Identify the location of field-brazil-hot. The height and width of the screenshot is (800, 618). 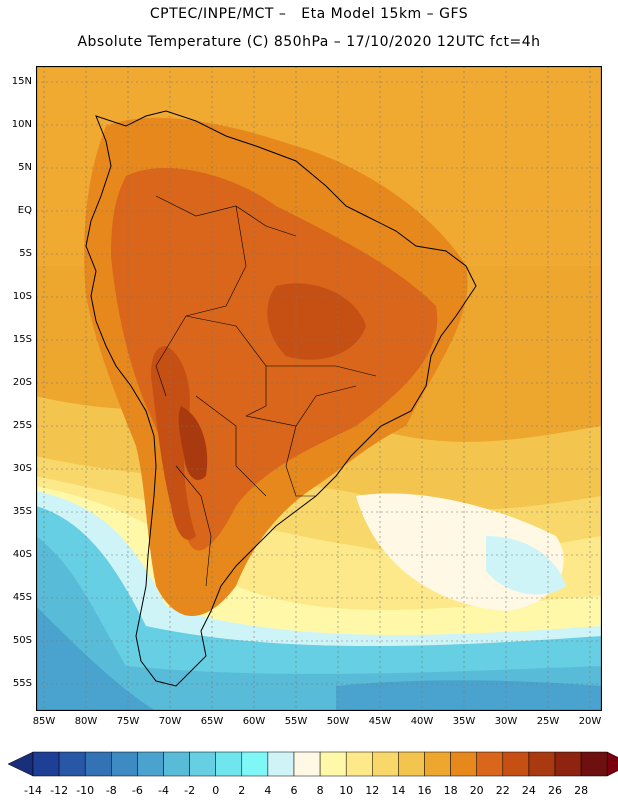
(316, 321).